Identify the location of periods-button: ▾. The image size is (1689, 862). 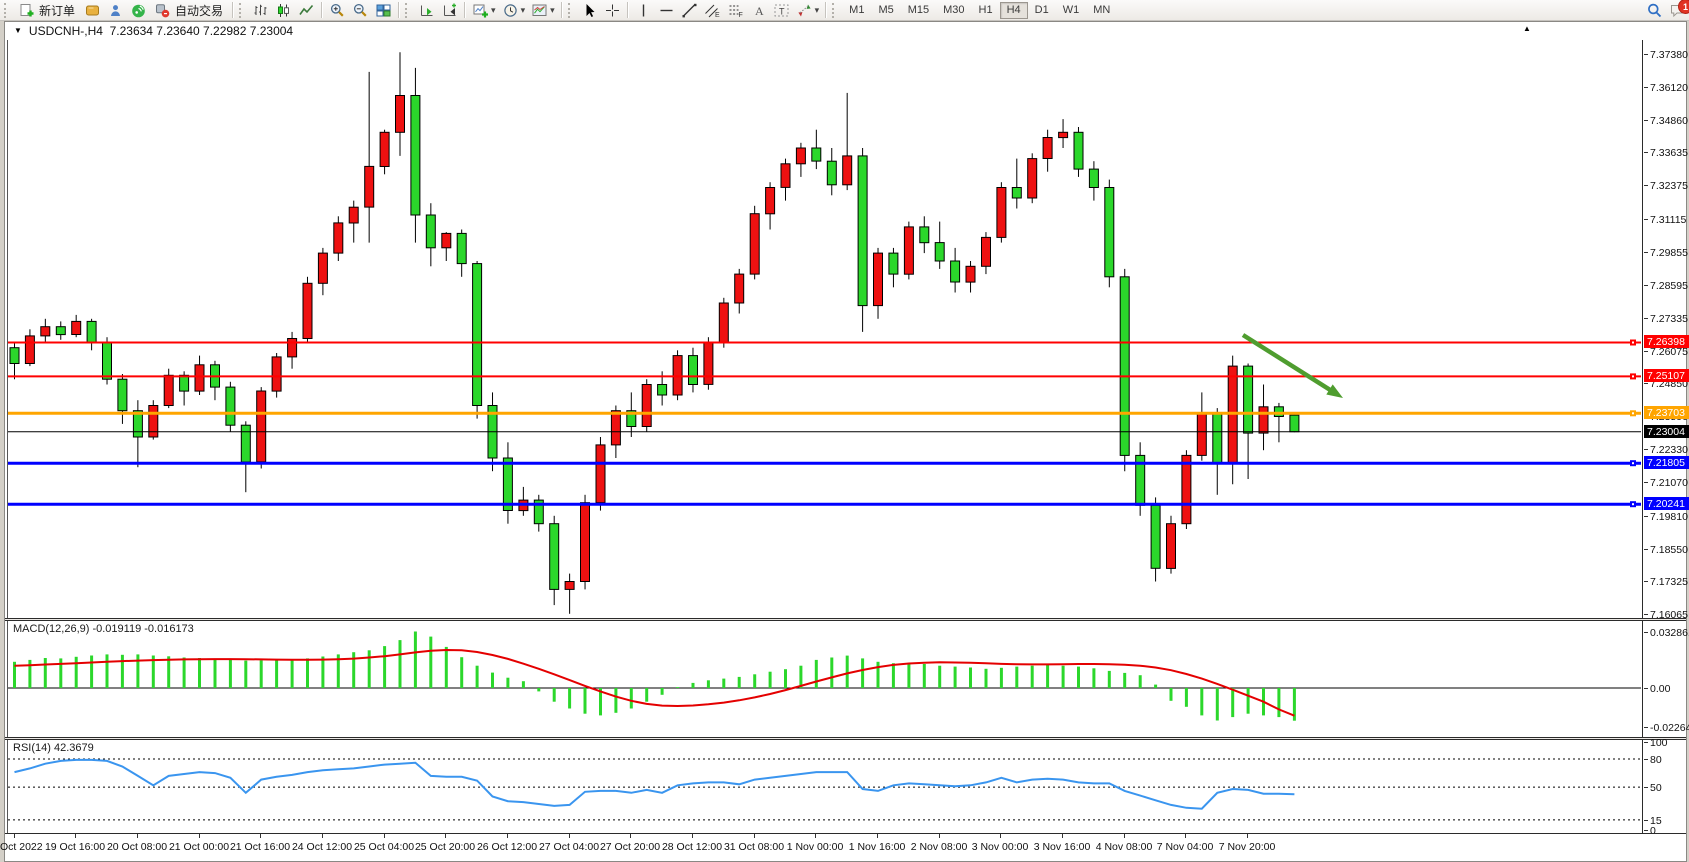
(514, 10).